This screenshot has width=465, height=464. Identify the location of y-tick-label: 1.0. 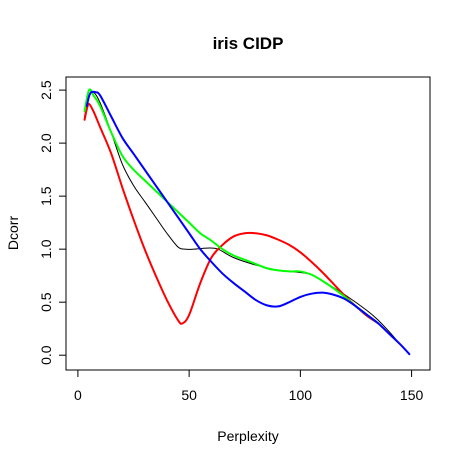
(46, 249).